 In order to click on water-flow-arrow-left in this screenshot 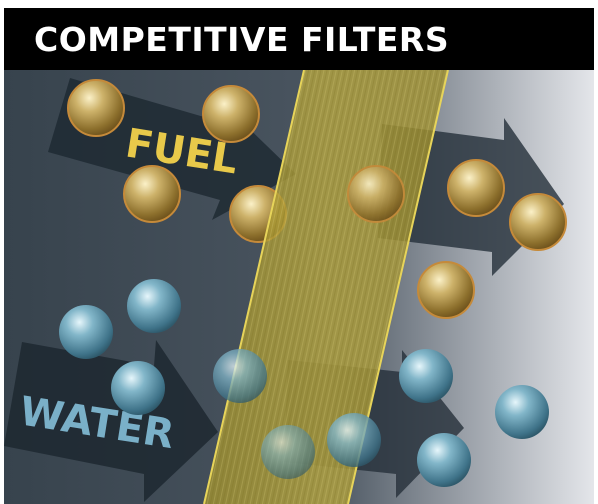, I will do `click(111, 421)`.